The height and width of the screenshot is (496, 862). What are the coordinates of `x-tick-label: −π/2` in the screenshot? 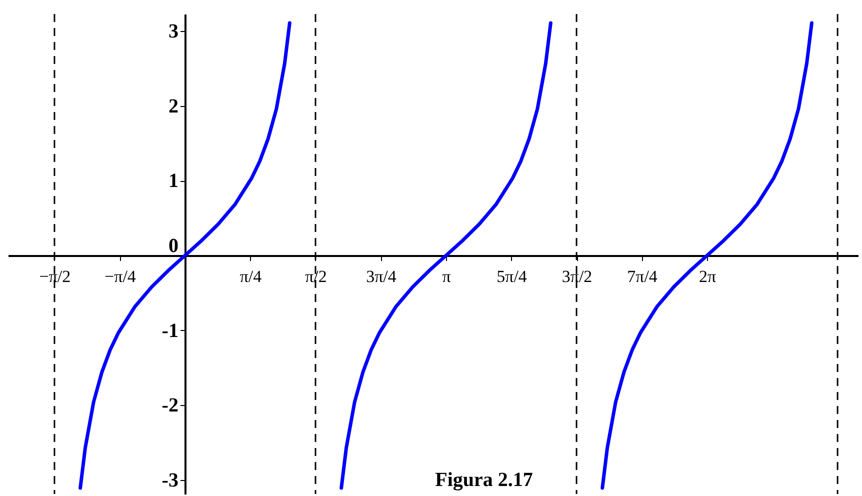 It's located at (55, 276).